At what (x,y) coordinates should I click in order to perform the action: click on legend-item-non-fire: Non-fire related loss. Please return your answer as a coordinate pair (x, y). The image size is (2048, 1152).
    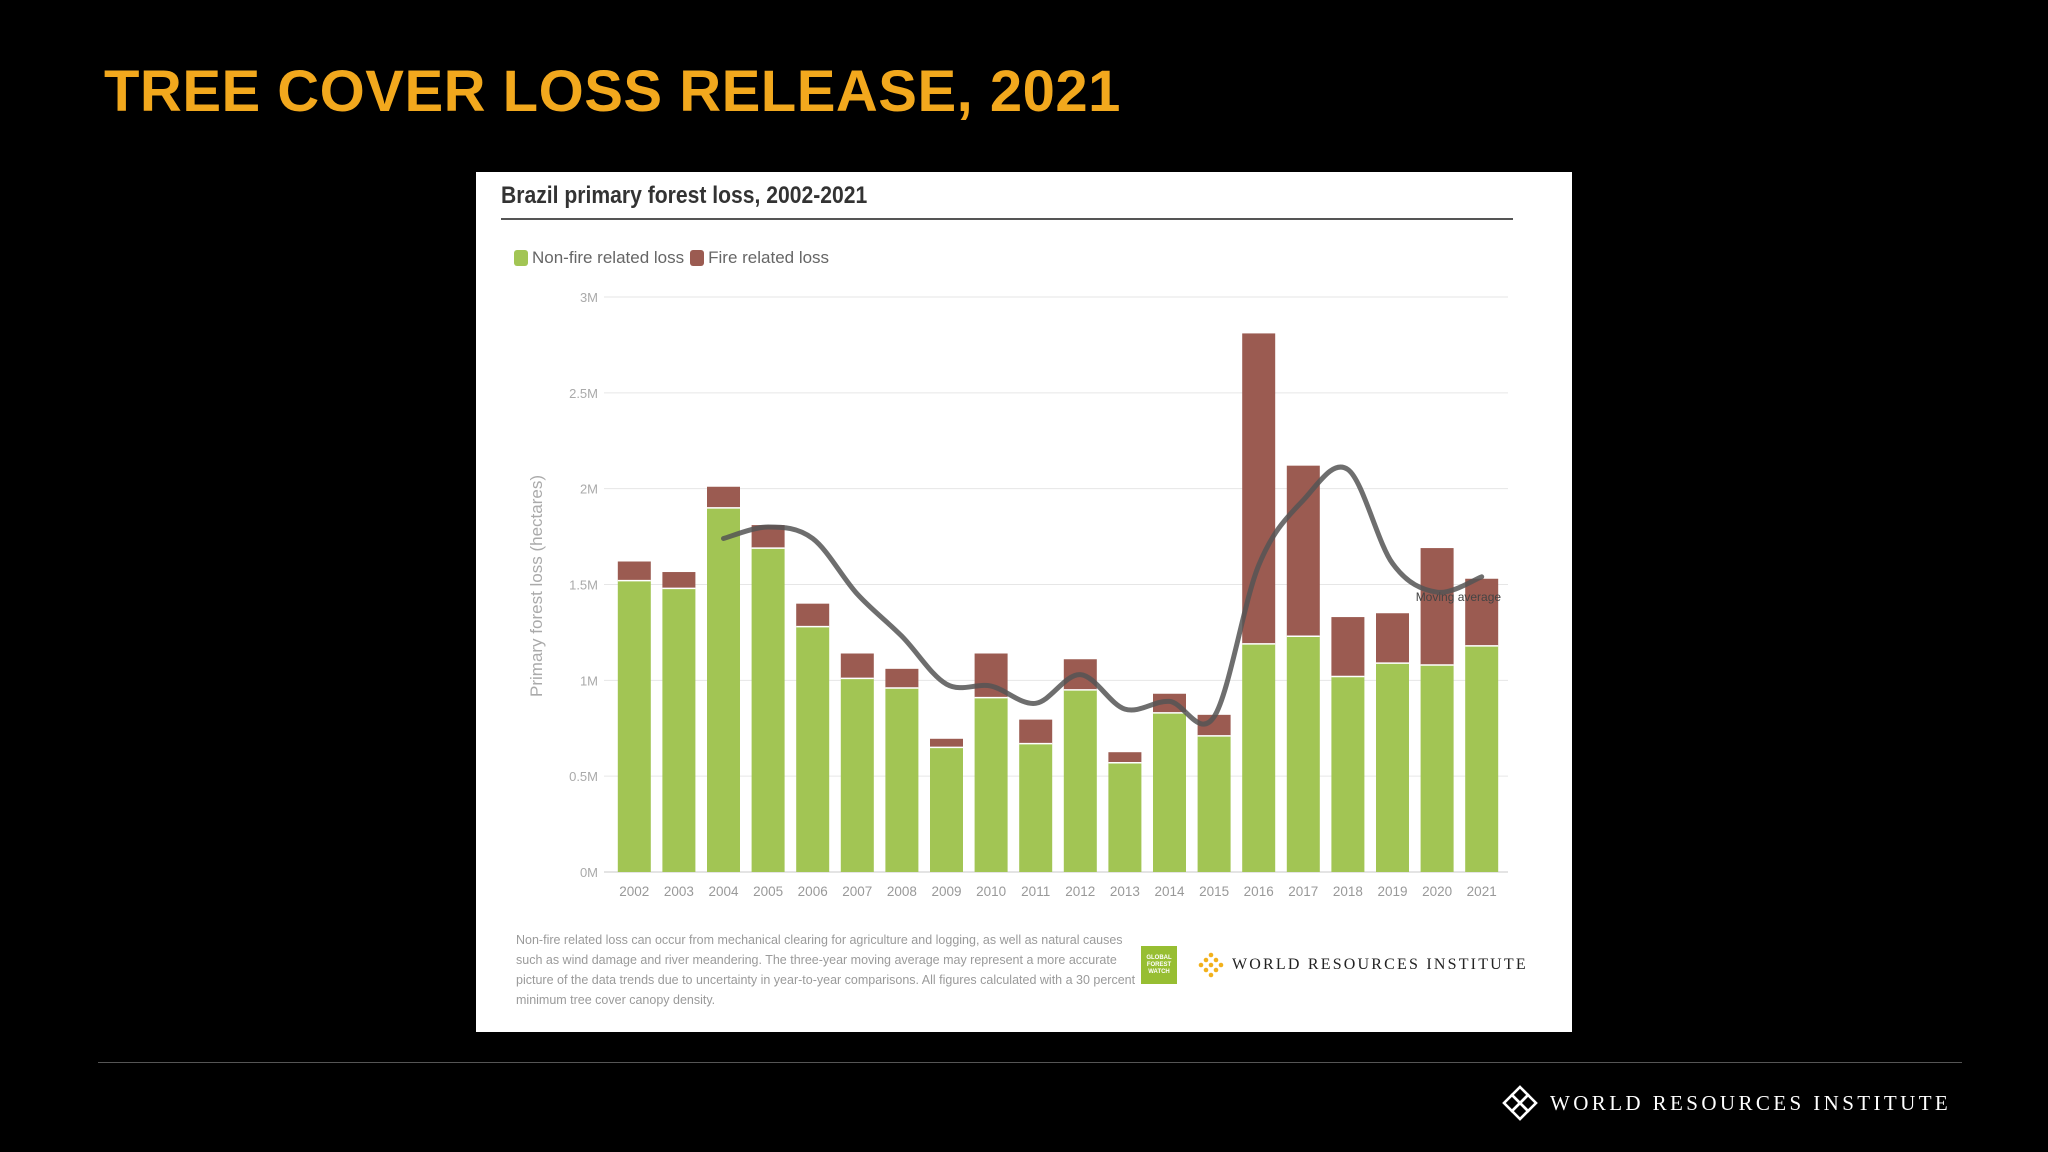
    Looking at the image, I should click on (599, 258).